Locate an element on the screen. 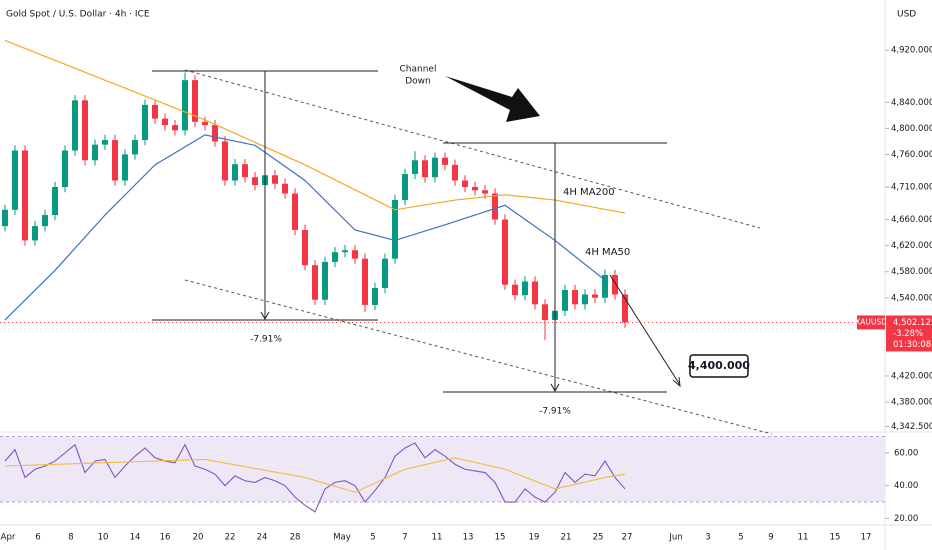 The width and height of the screenshot is (932, 550). y-tick-label: 40.00 is located at coordinates (906, 486).